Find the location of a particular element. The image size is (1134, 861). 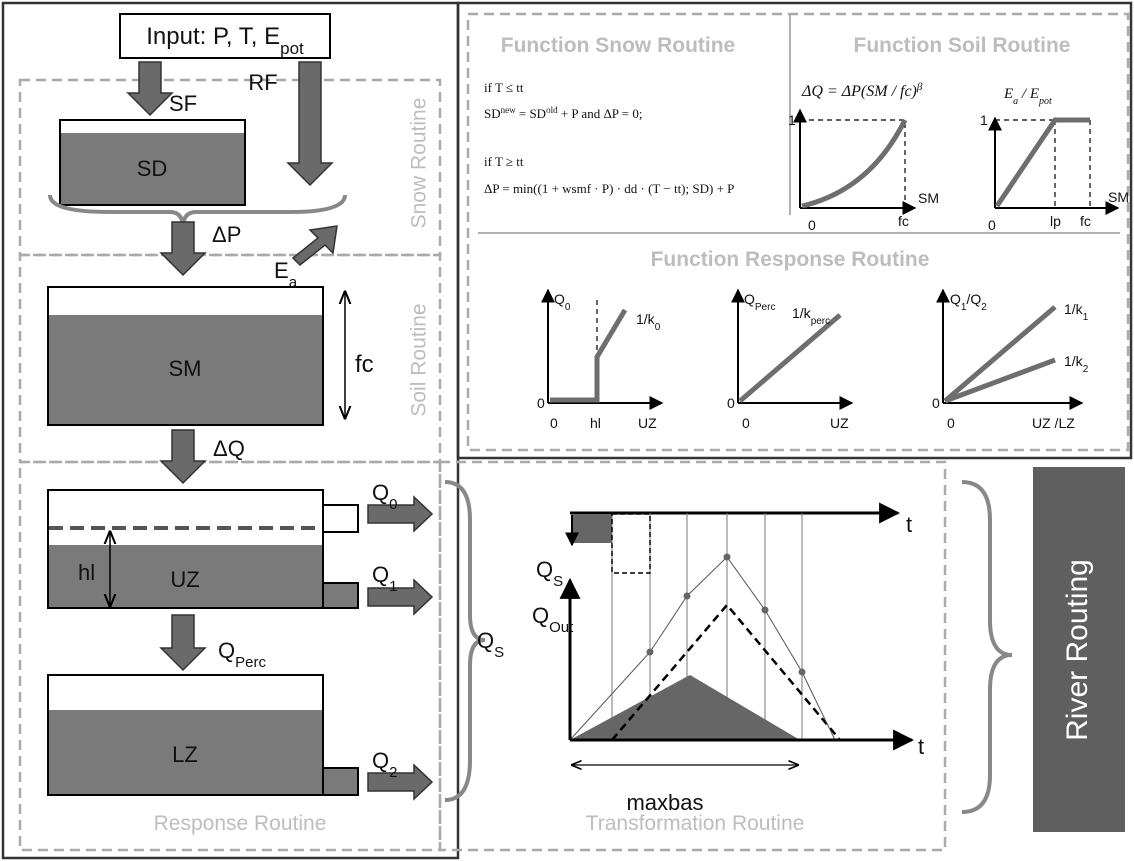

label: Q1 is located at coordinates (384, 578).